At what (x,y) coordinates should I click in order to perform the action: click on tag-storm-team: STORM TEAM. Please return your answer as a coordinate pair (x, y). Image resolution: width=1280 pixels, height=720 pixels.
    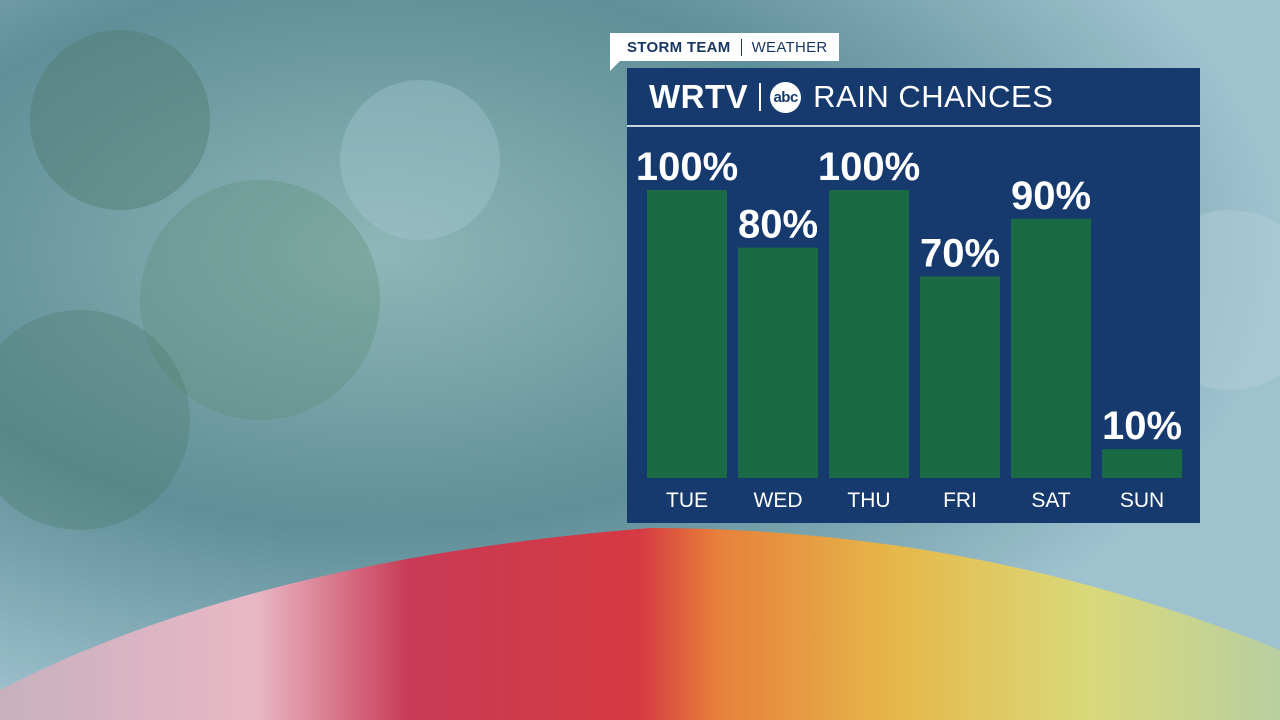
    Looking at the image, I should click on (679, 47).